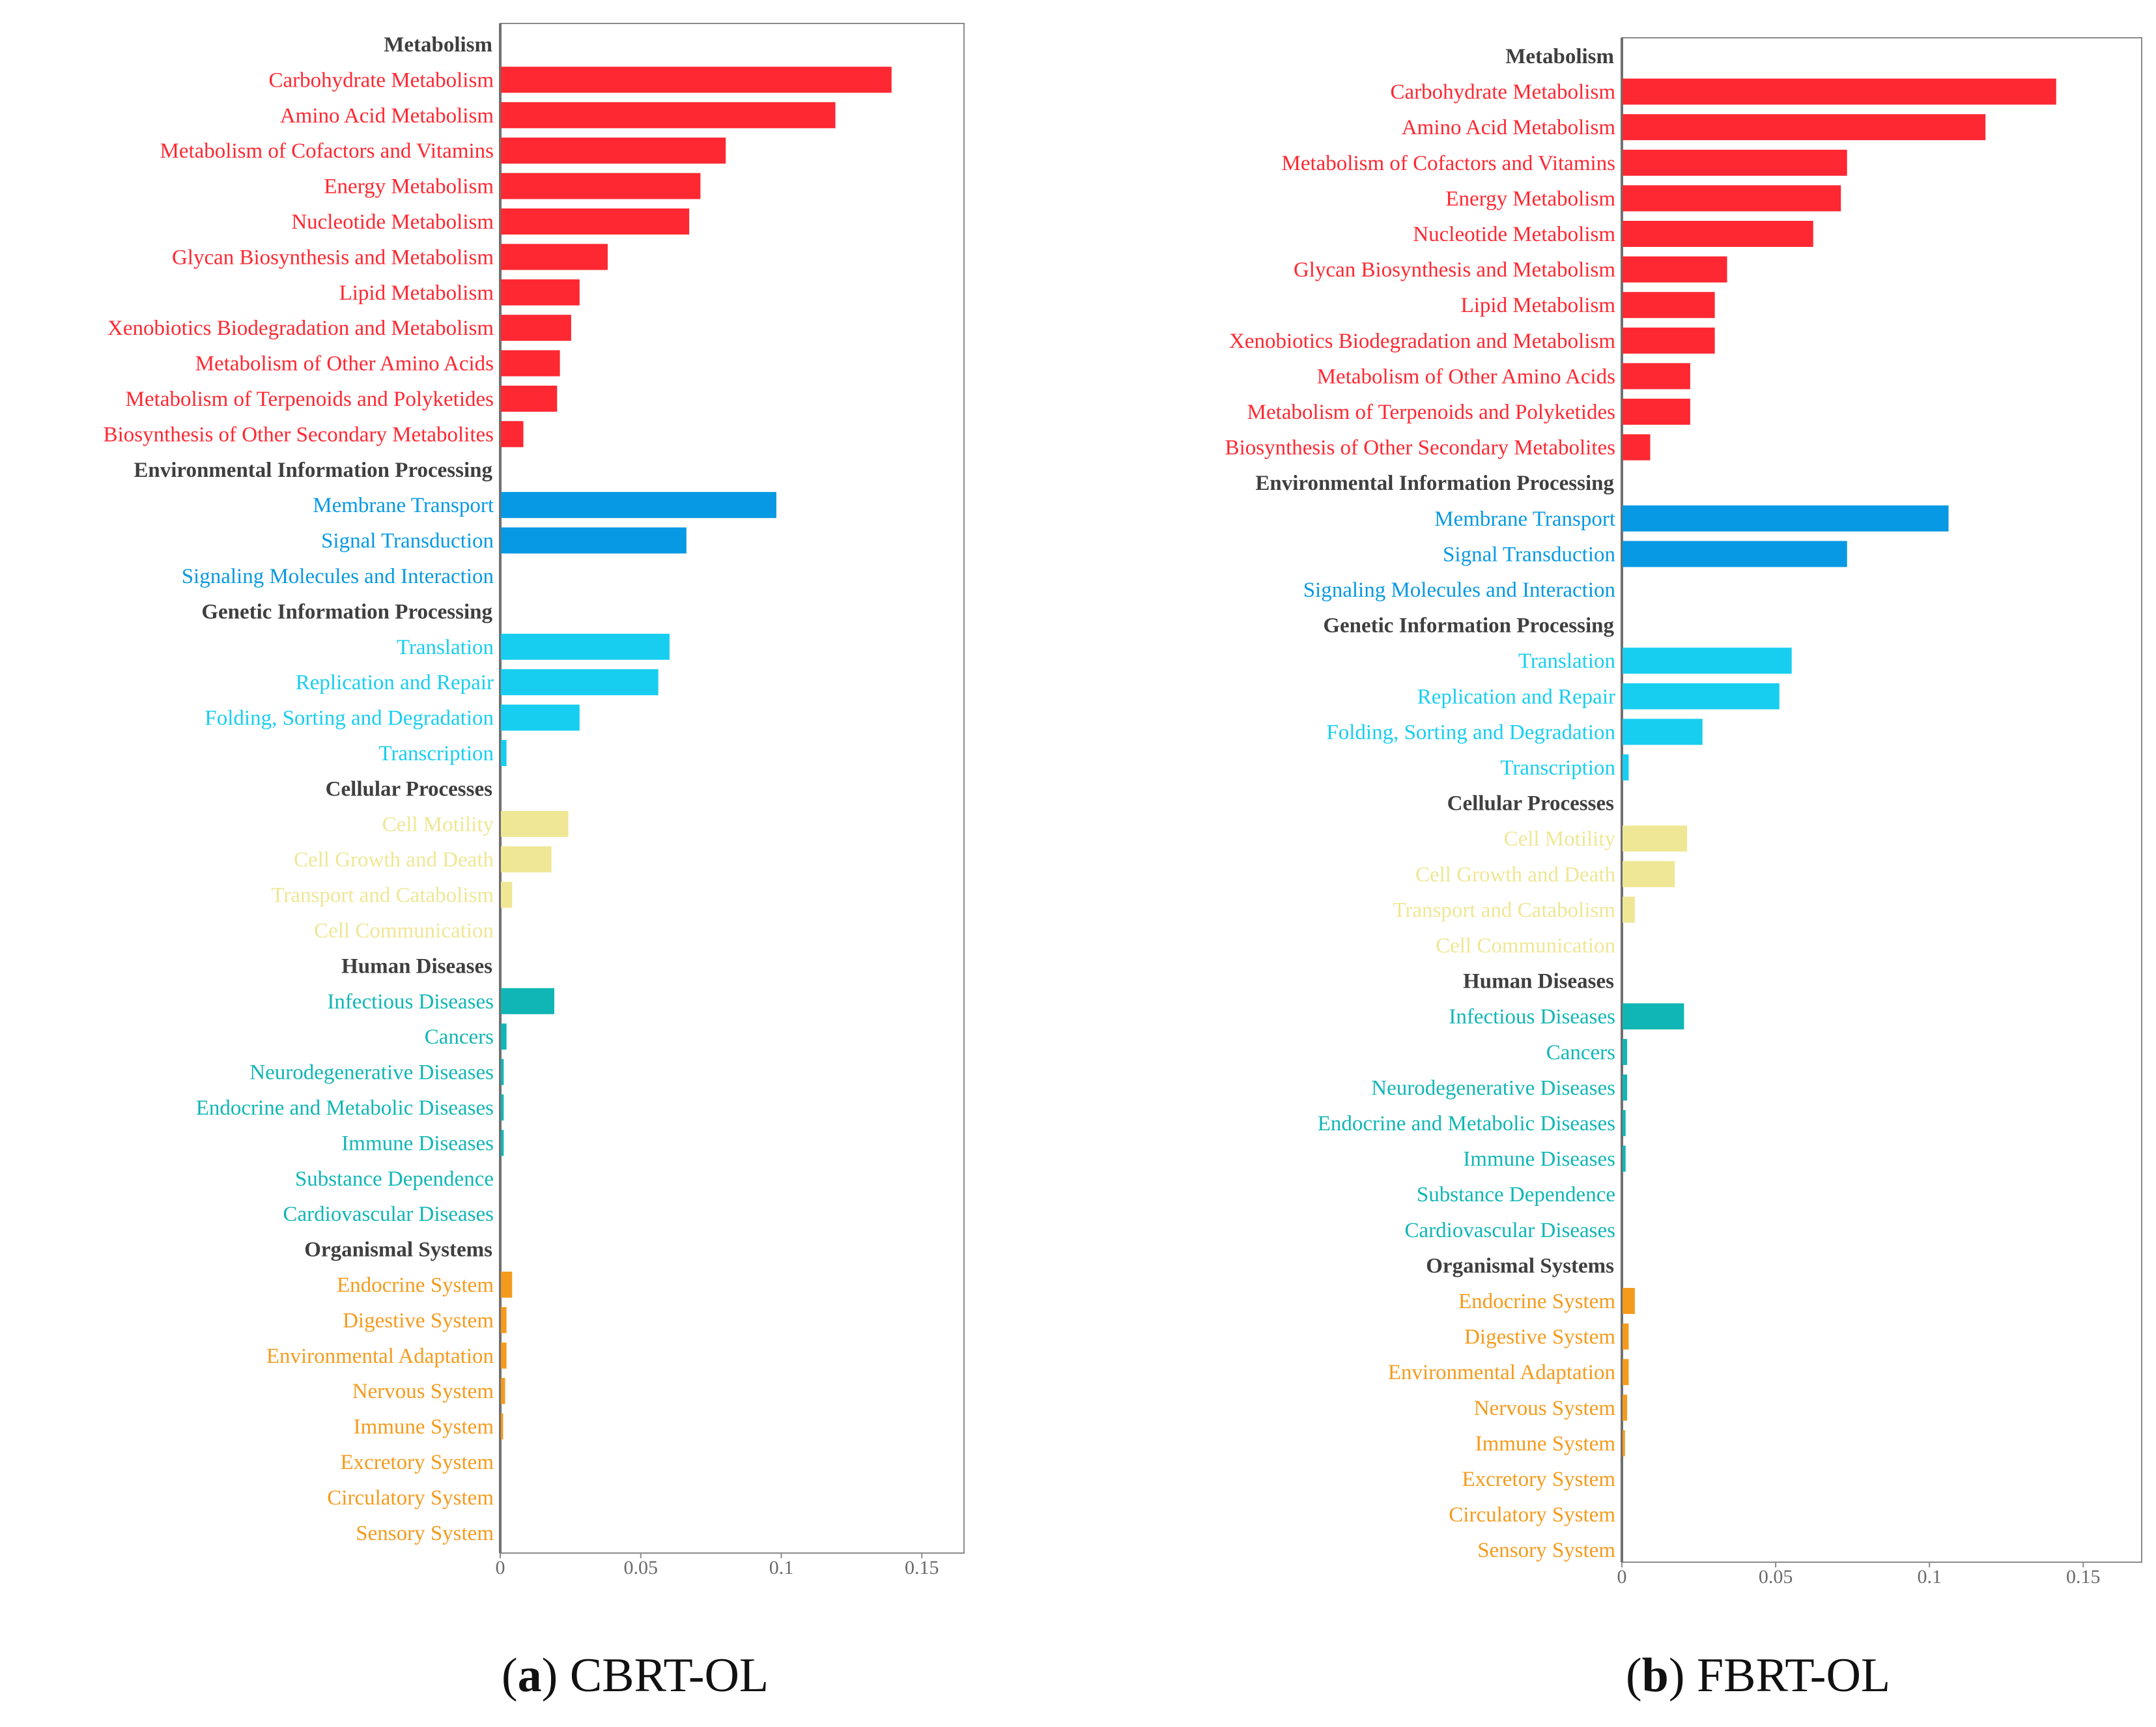  Describe the element at coordinates (424, 1427) in the screenshot. I see `pathway-label-immune-system: Immune System` at that location.